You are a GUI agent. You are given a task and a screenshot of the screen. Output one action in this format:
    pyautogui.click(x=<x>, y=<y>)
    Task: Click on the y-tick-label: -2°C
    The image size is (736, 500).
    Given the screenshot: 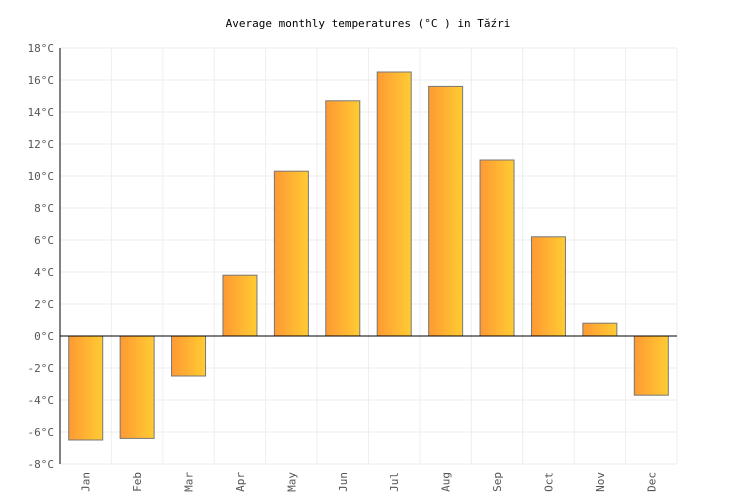 What is the action you would take?
    pyautogui.click(x=41, y=368)
    